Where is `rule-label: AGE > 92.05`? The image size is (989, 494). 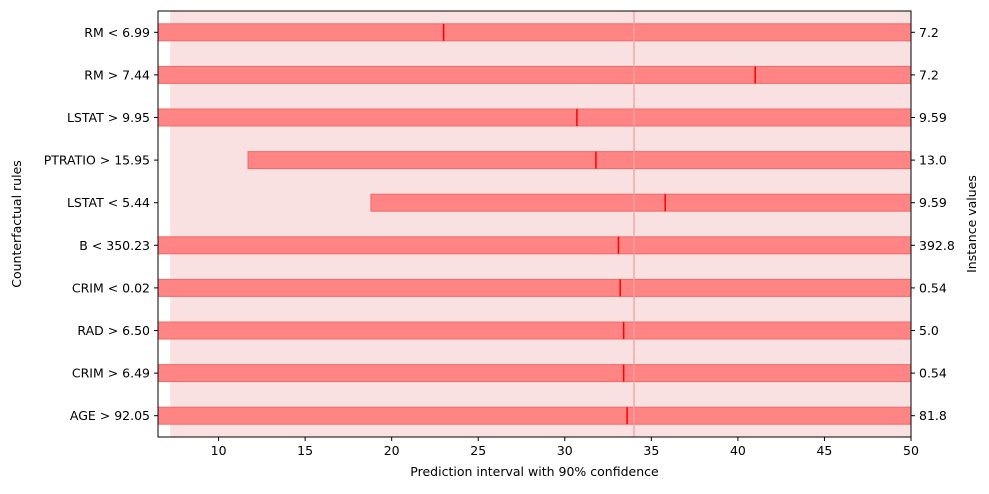 rule-label: AGE > 92.05 is located at coordinates (110, 415).